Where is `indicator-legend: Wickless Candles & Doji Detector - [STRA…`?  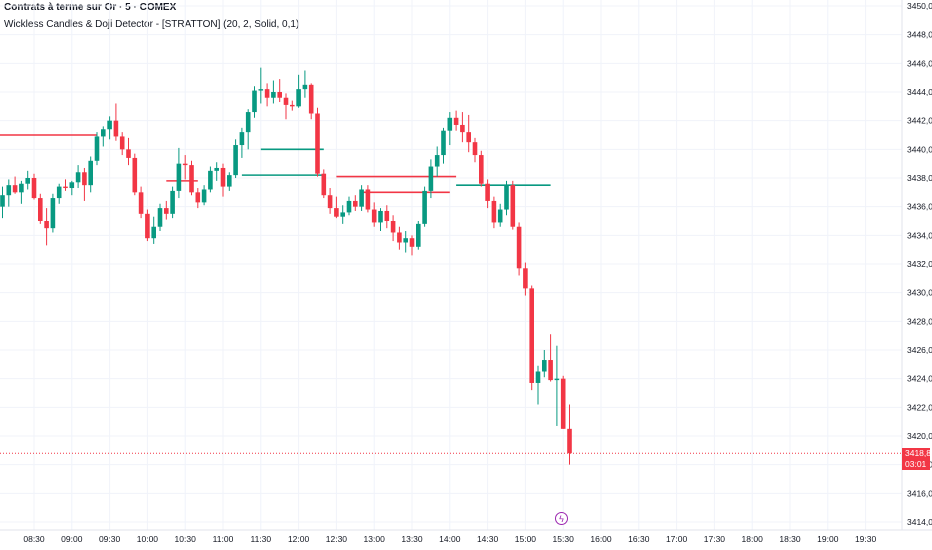
indicator-legend: Wickless Candles & Doji Detector - [STRA… is located at coordinates (152, 24).